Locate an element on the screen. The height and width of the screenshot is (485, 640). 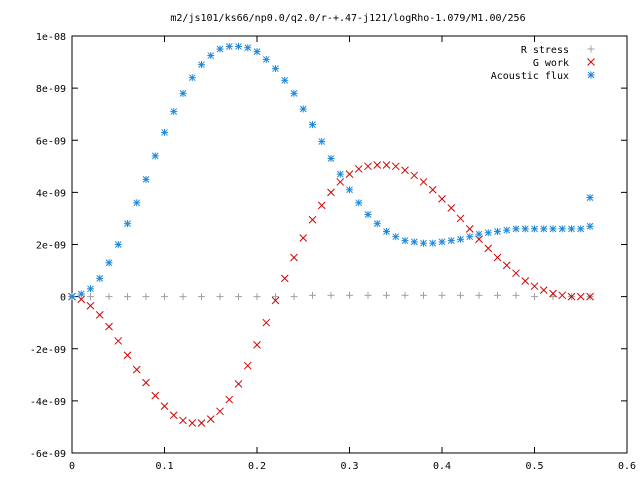
y-tick-label: 8e-09 is located at coordinates (51, 89).